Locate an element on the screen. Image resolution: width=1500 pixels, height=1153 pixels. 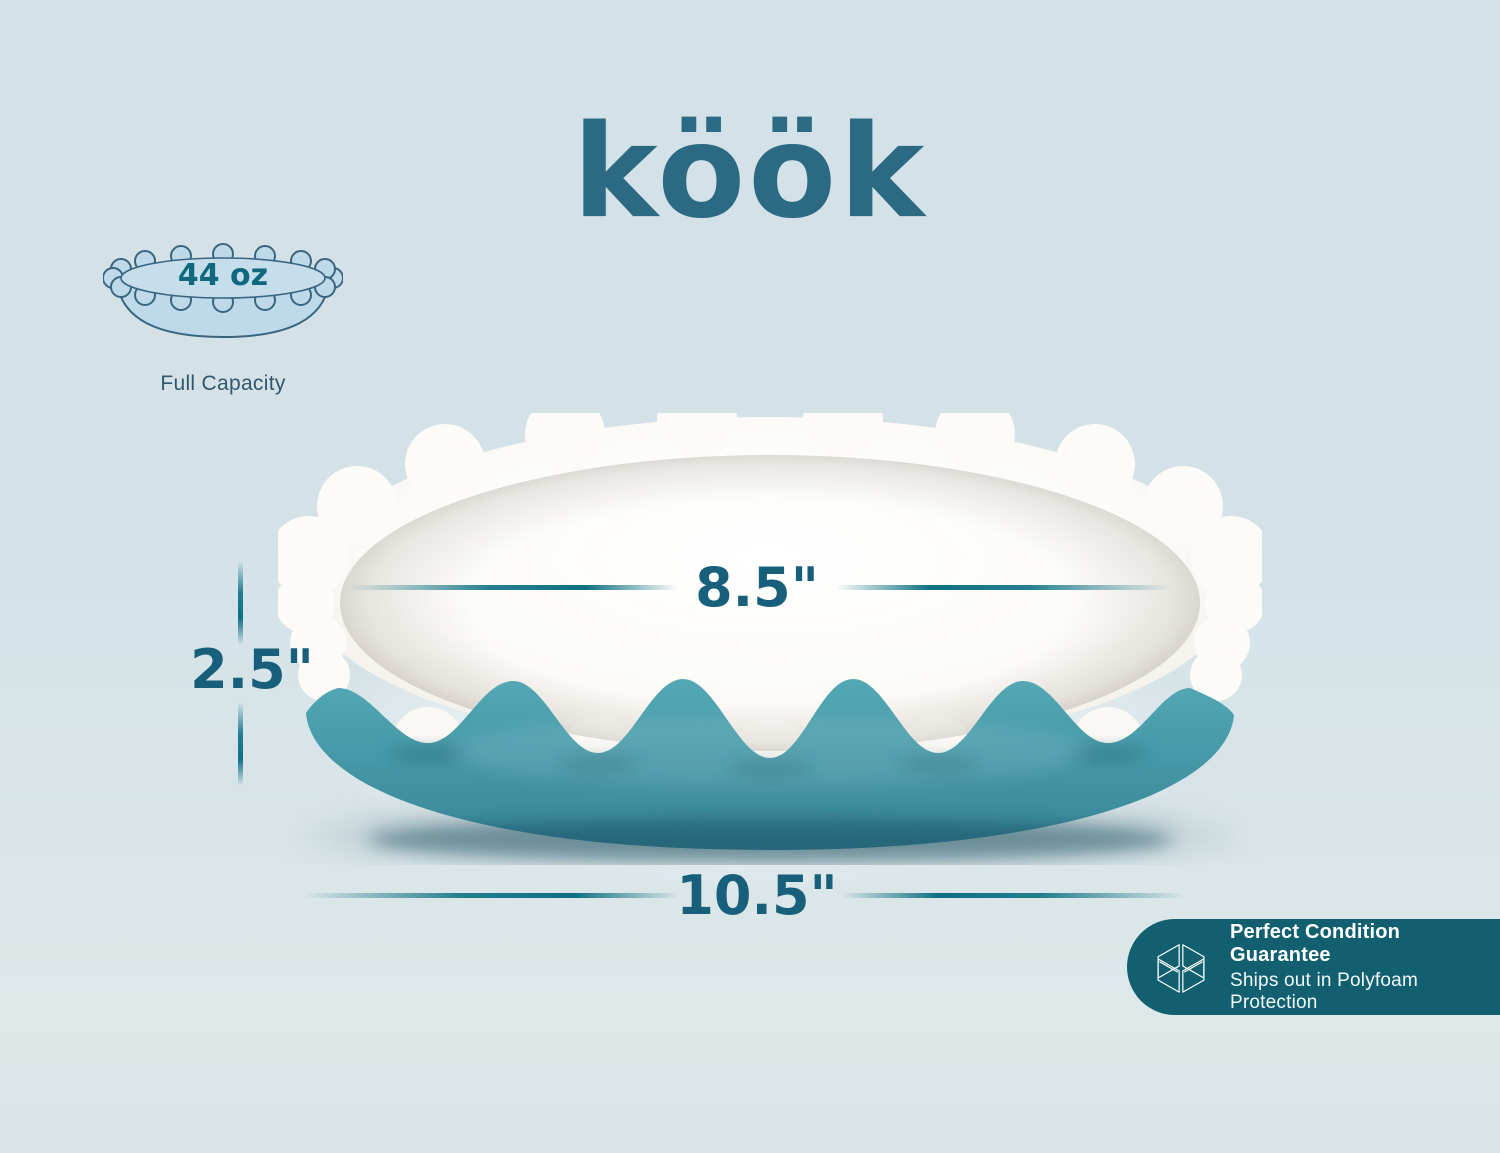
height-line-top is located at coordinates (240, 603).